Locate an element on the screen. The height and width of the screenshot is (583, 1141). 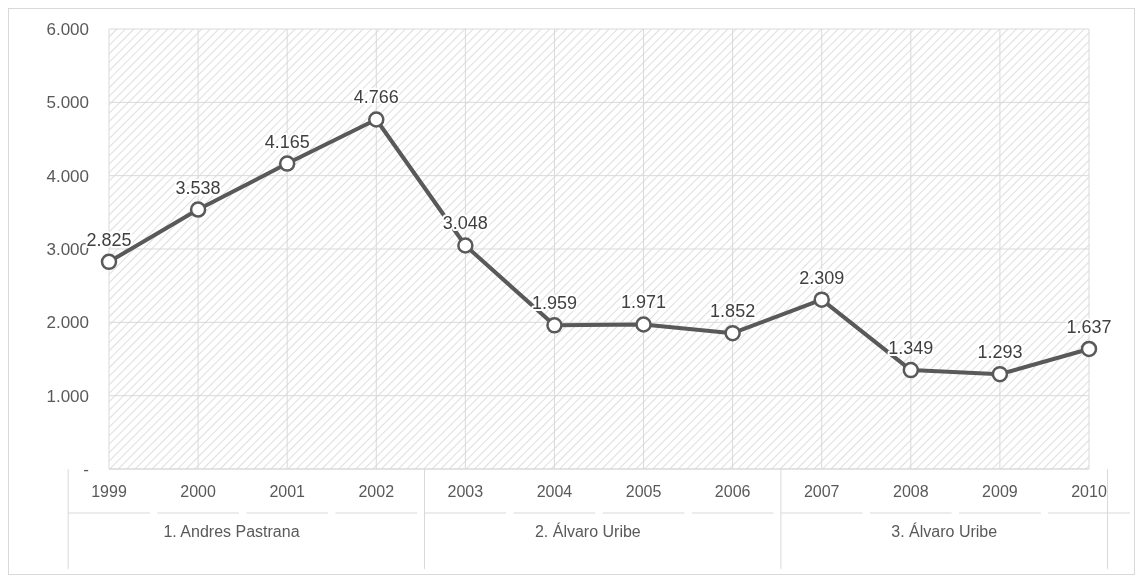
x-tick-label: 2010 is located at coordinates (1089, 491).